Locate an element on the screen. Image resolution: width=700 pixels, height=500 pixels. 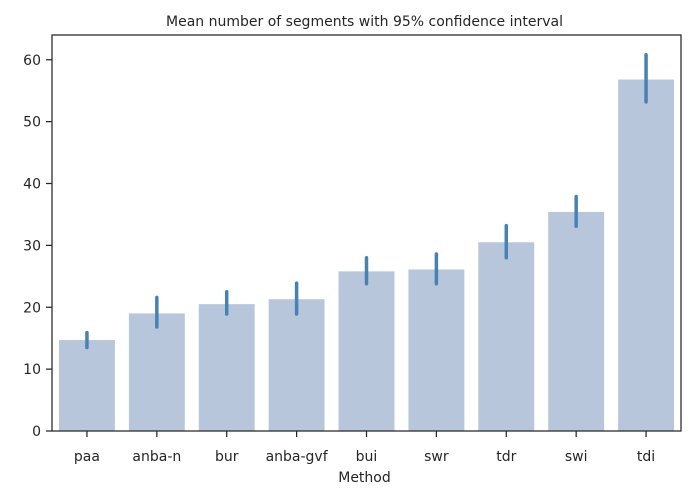
y-tick-label-40: 40 is located at coordinates (32, 185).